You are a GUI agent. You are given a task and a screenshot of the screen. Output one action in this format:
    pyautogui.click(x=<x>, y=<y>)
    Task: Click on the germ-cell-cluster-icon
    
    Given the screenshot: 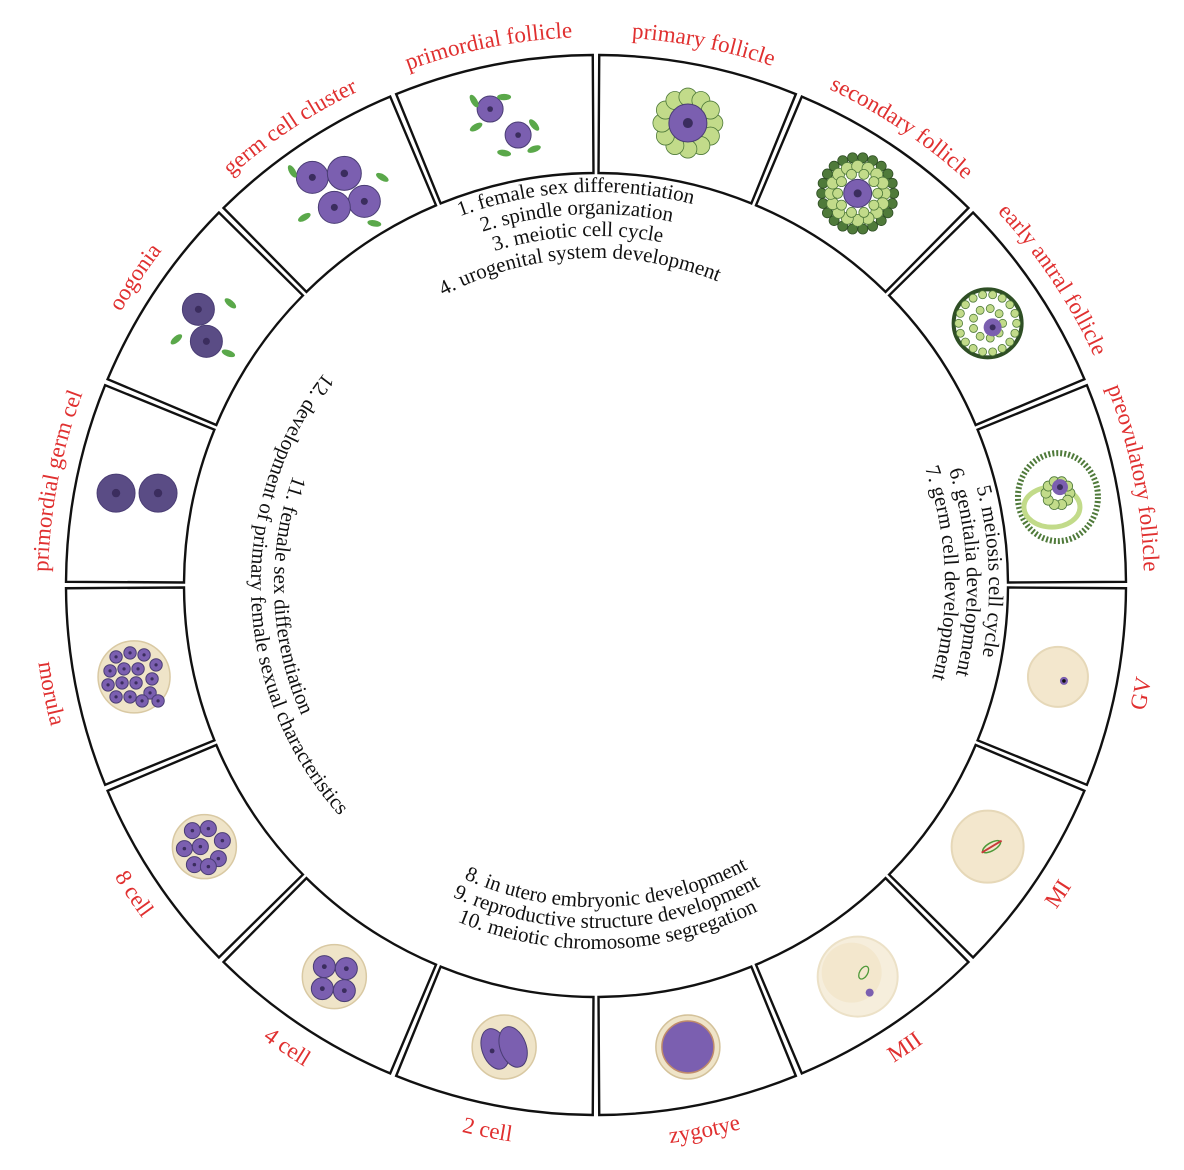 What is the action you would take?
    pyautogui.click(x=338, y=191)
    